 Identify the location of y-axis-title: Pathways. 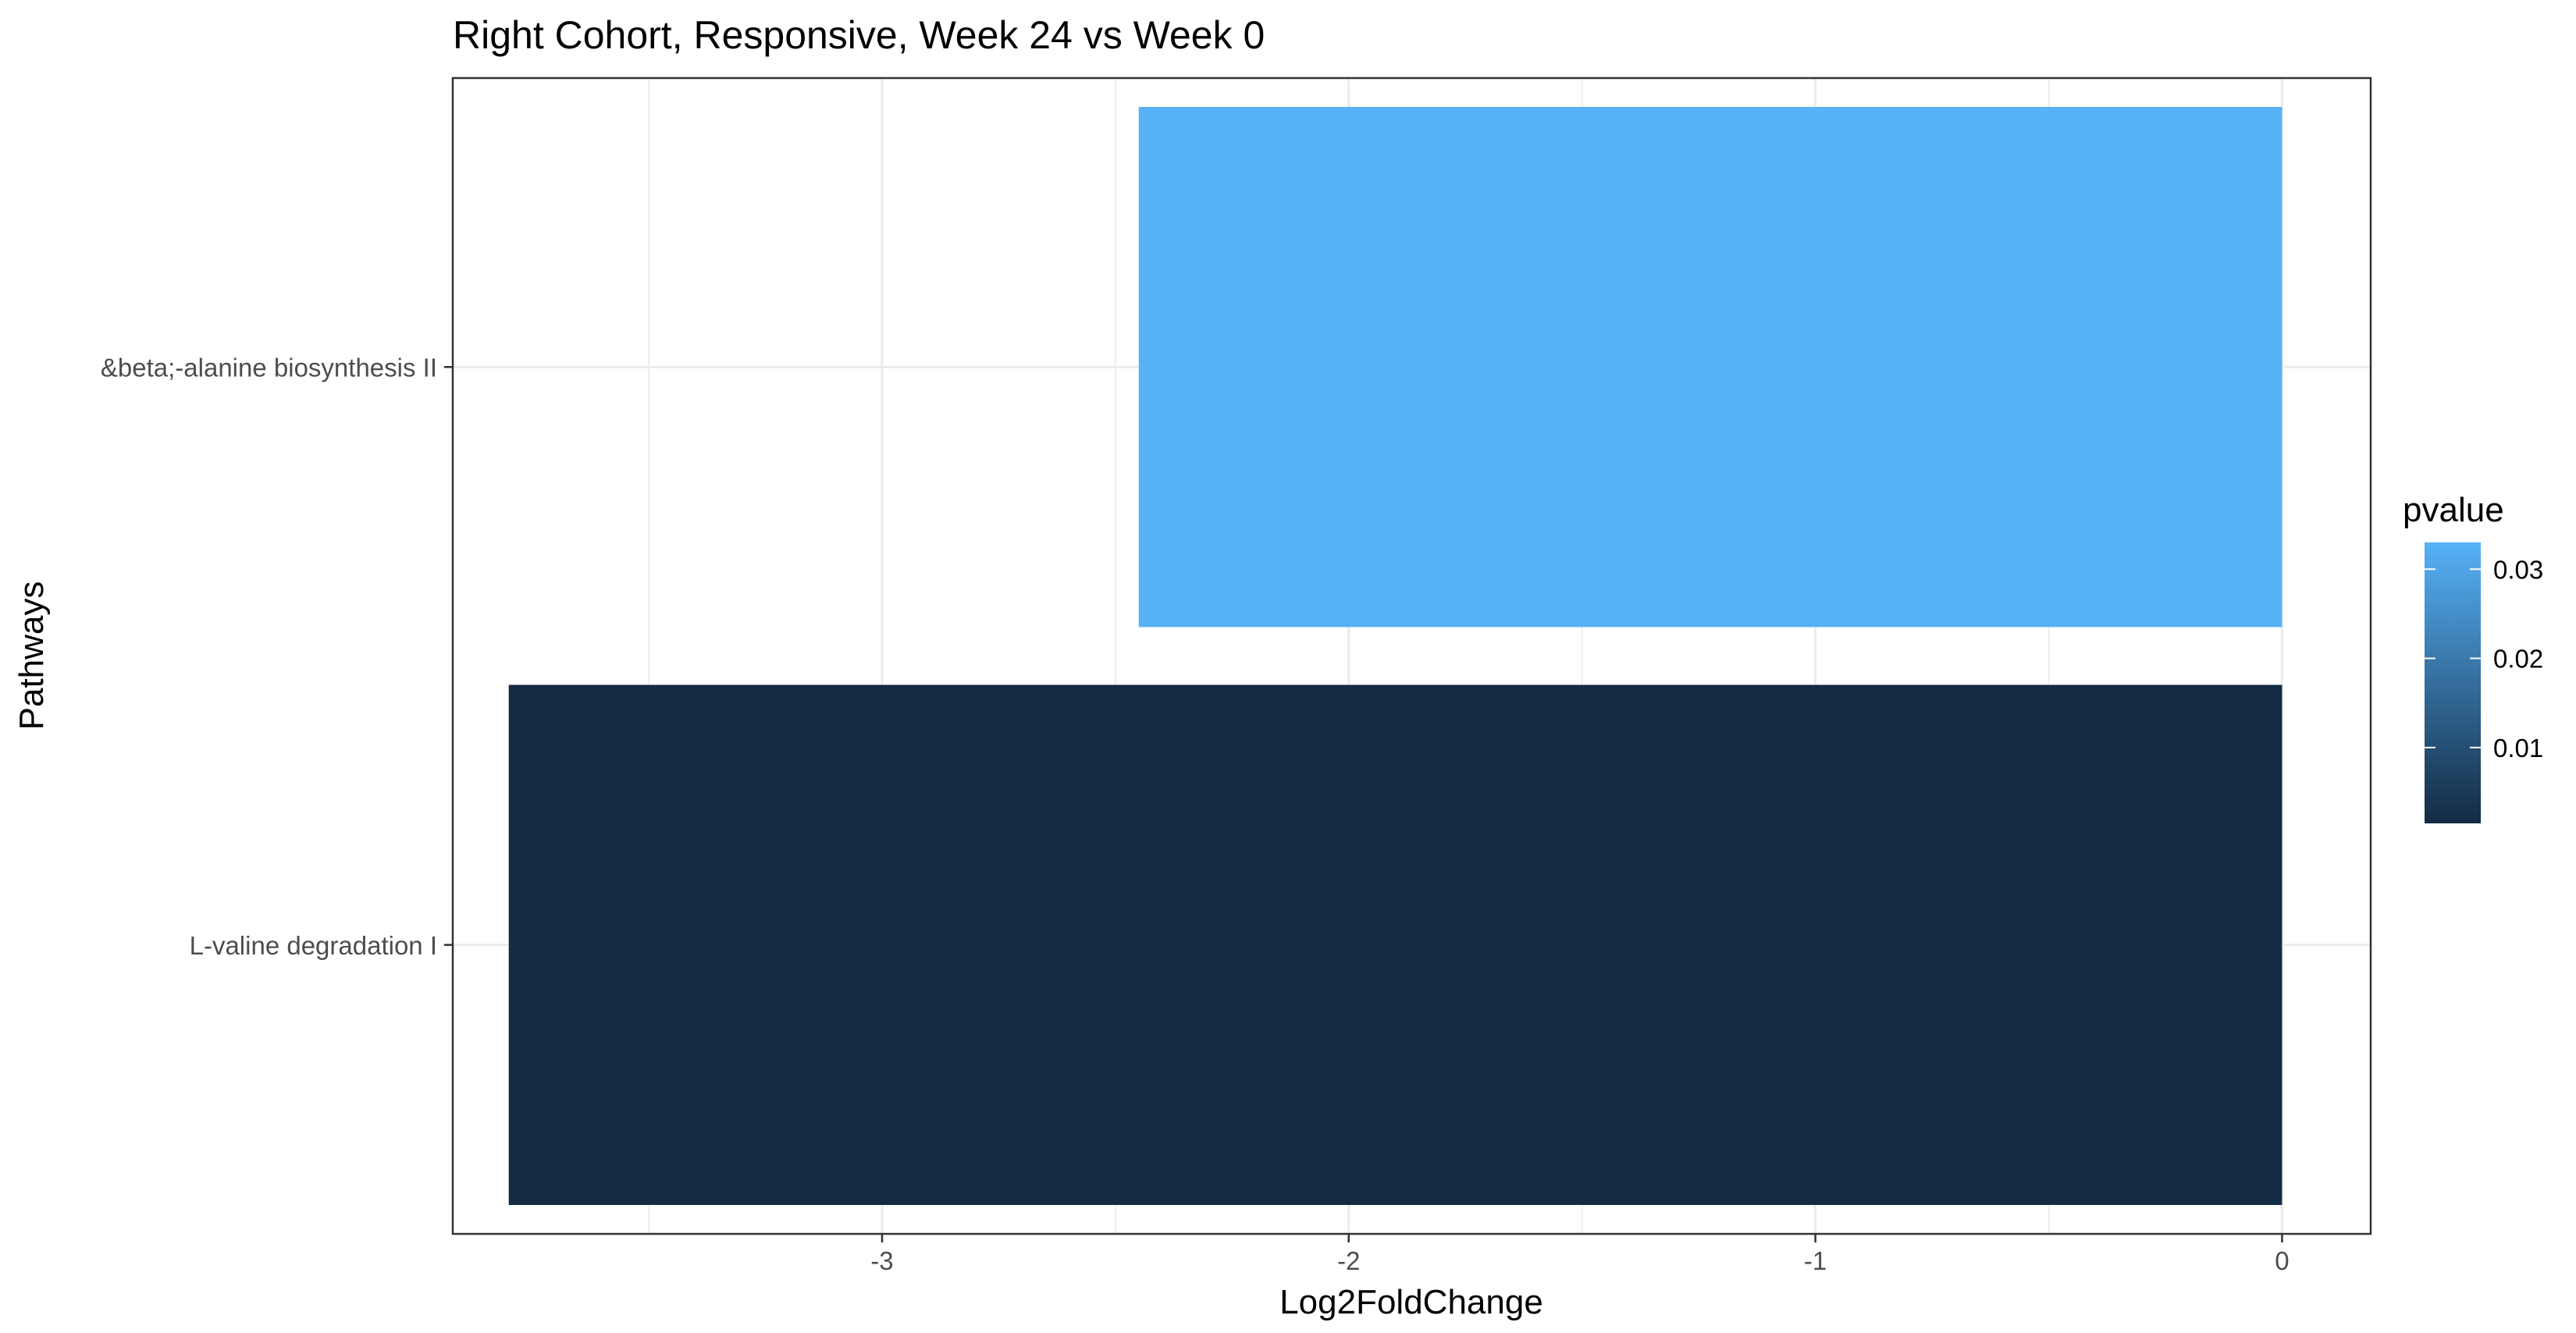
(32, 655).